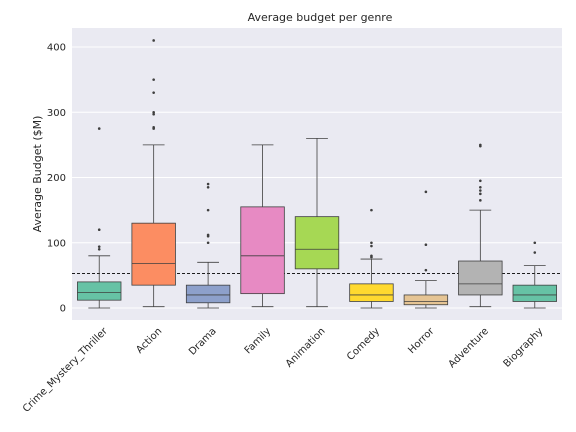 Image resolution: width=576 pixels, height=432 pixels. I want to click on y-tick-label: 0, so click(63, 309).